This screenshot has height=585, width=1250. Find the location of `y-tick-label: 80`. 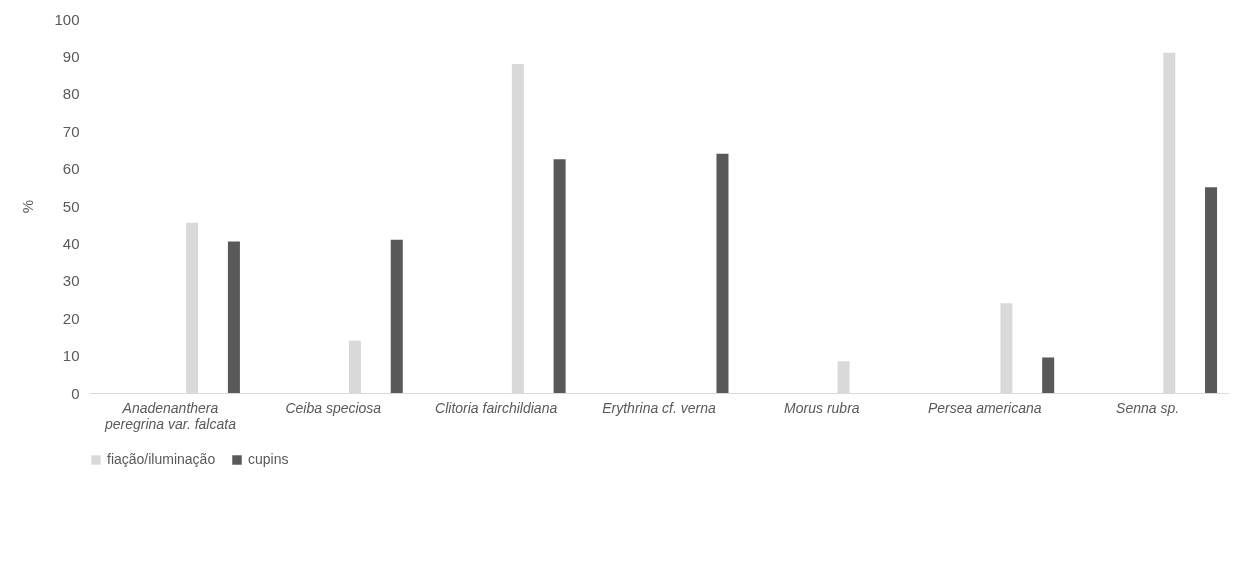

y-tick-label: 80 is located at coordinates (71, 94).